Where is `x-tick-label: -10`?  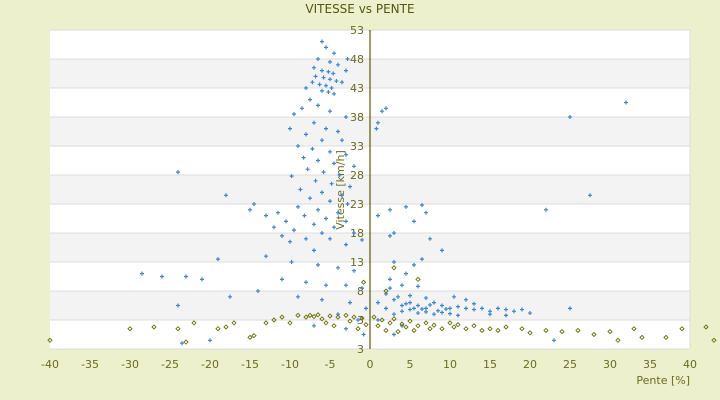
x-tick-label: -10 is located at coordinates (290, 364).